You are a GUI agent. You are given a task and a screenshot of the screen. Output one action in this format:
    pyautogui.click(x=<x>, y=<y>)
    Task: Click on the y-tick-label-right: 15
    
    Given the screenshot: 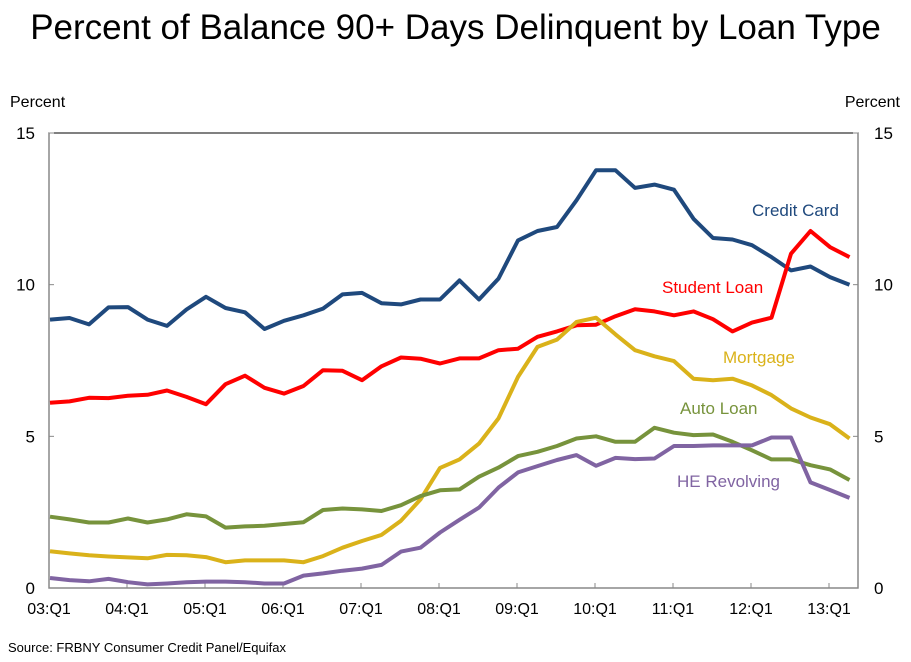 What is the action you would take?
    pyautogui.click(x=883, y=133)
    